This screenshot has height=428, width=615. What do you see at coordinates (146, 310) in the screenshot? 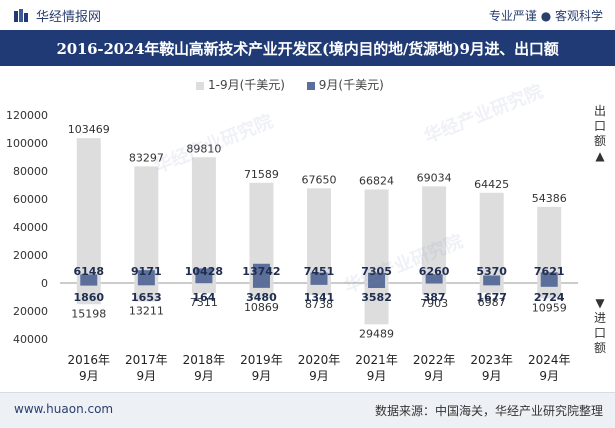
I see `data-label-cumulative-import: 13211` at bounding box center [146, 310].